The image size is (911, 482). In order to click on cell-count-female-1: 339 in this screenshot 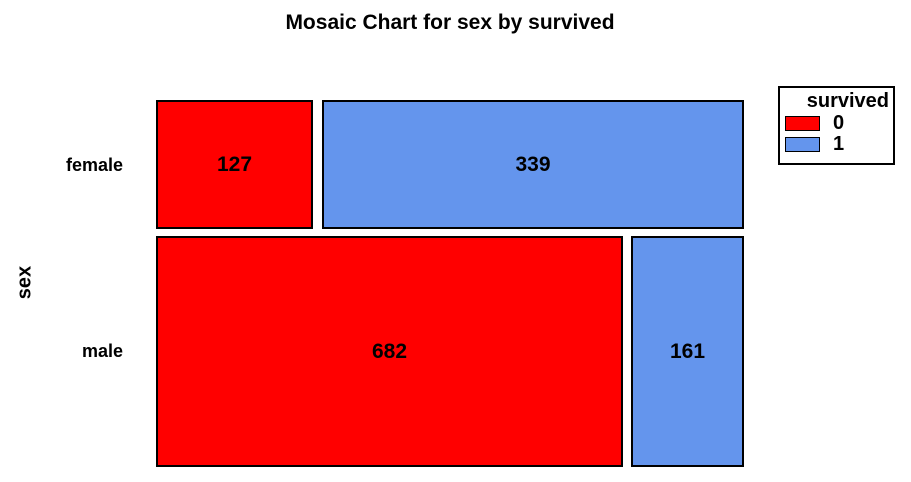, I will do `click(533, 164)`.